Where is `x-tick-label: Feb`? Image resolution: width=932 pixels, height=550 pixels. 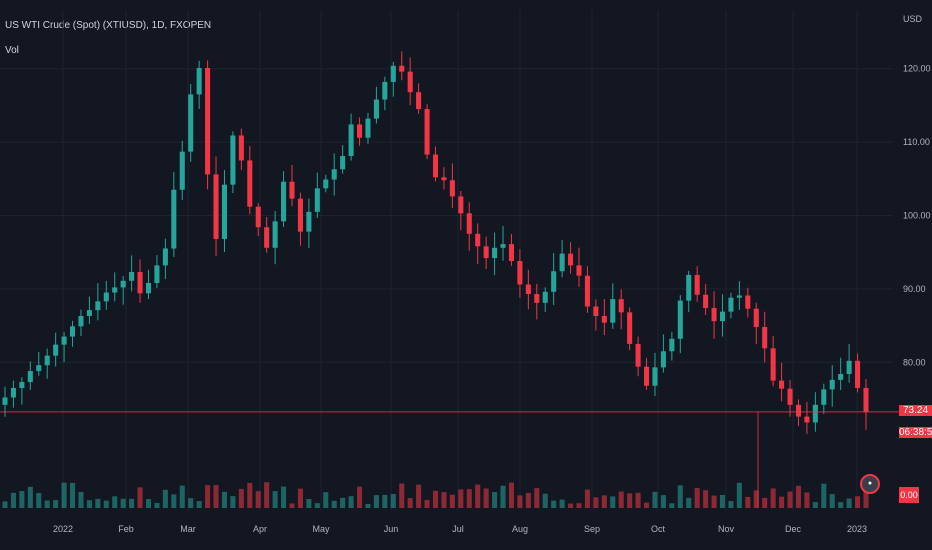
x-tick-label: Feb is located at coordinates (126, 529).